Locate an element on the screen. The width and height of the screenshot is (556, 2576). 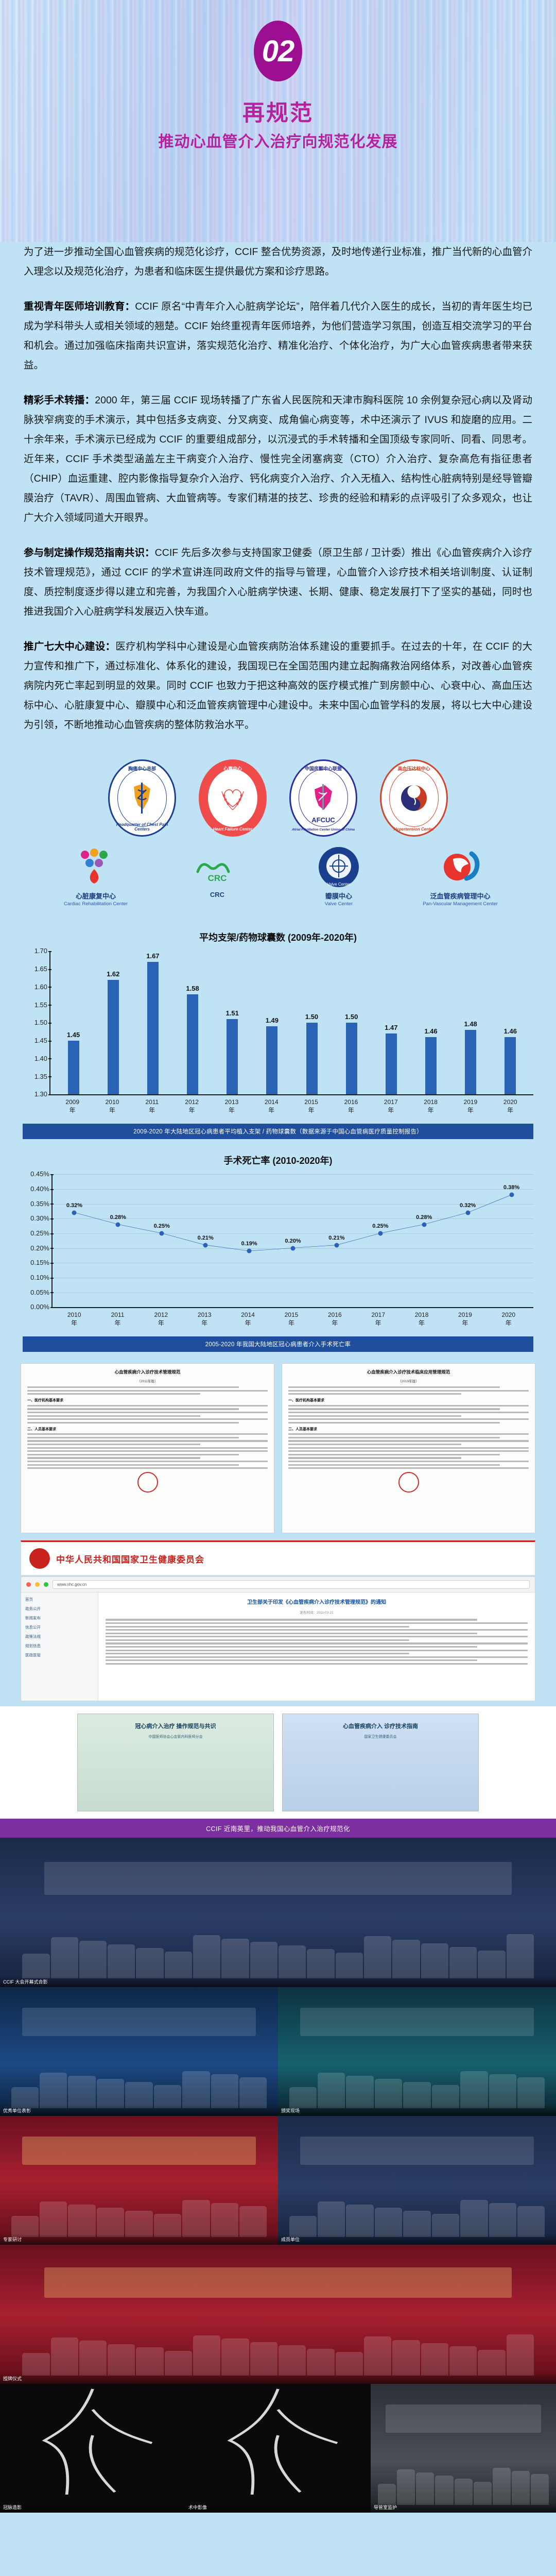
data-point-label: 0.38% is located at coordinates (511, 1187).